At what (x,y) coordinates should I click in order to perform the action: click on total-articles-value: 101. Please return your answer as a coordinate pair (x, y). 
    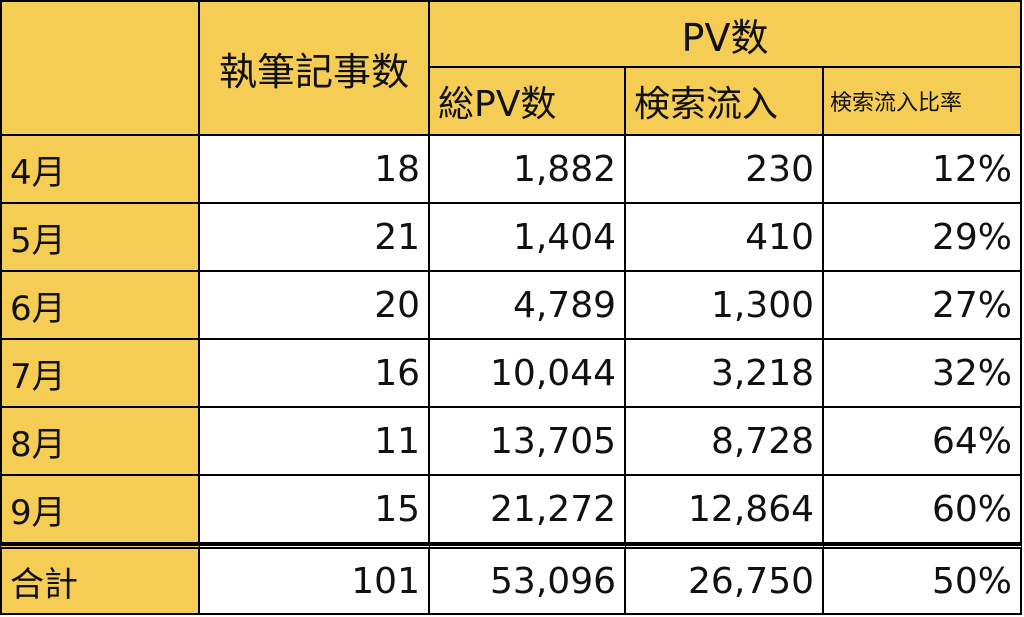
    Looking at the image, I should click on (315, 579).